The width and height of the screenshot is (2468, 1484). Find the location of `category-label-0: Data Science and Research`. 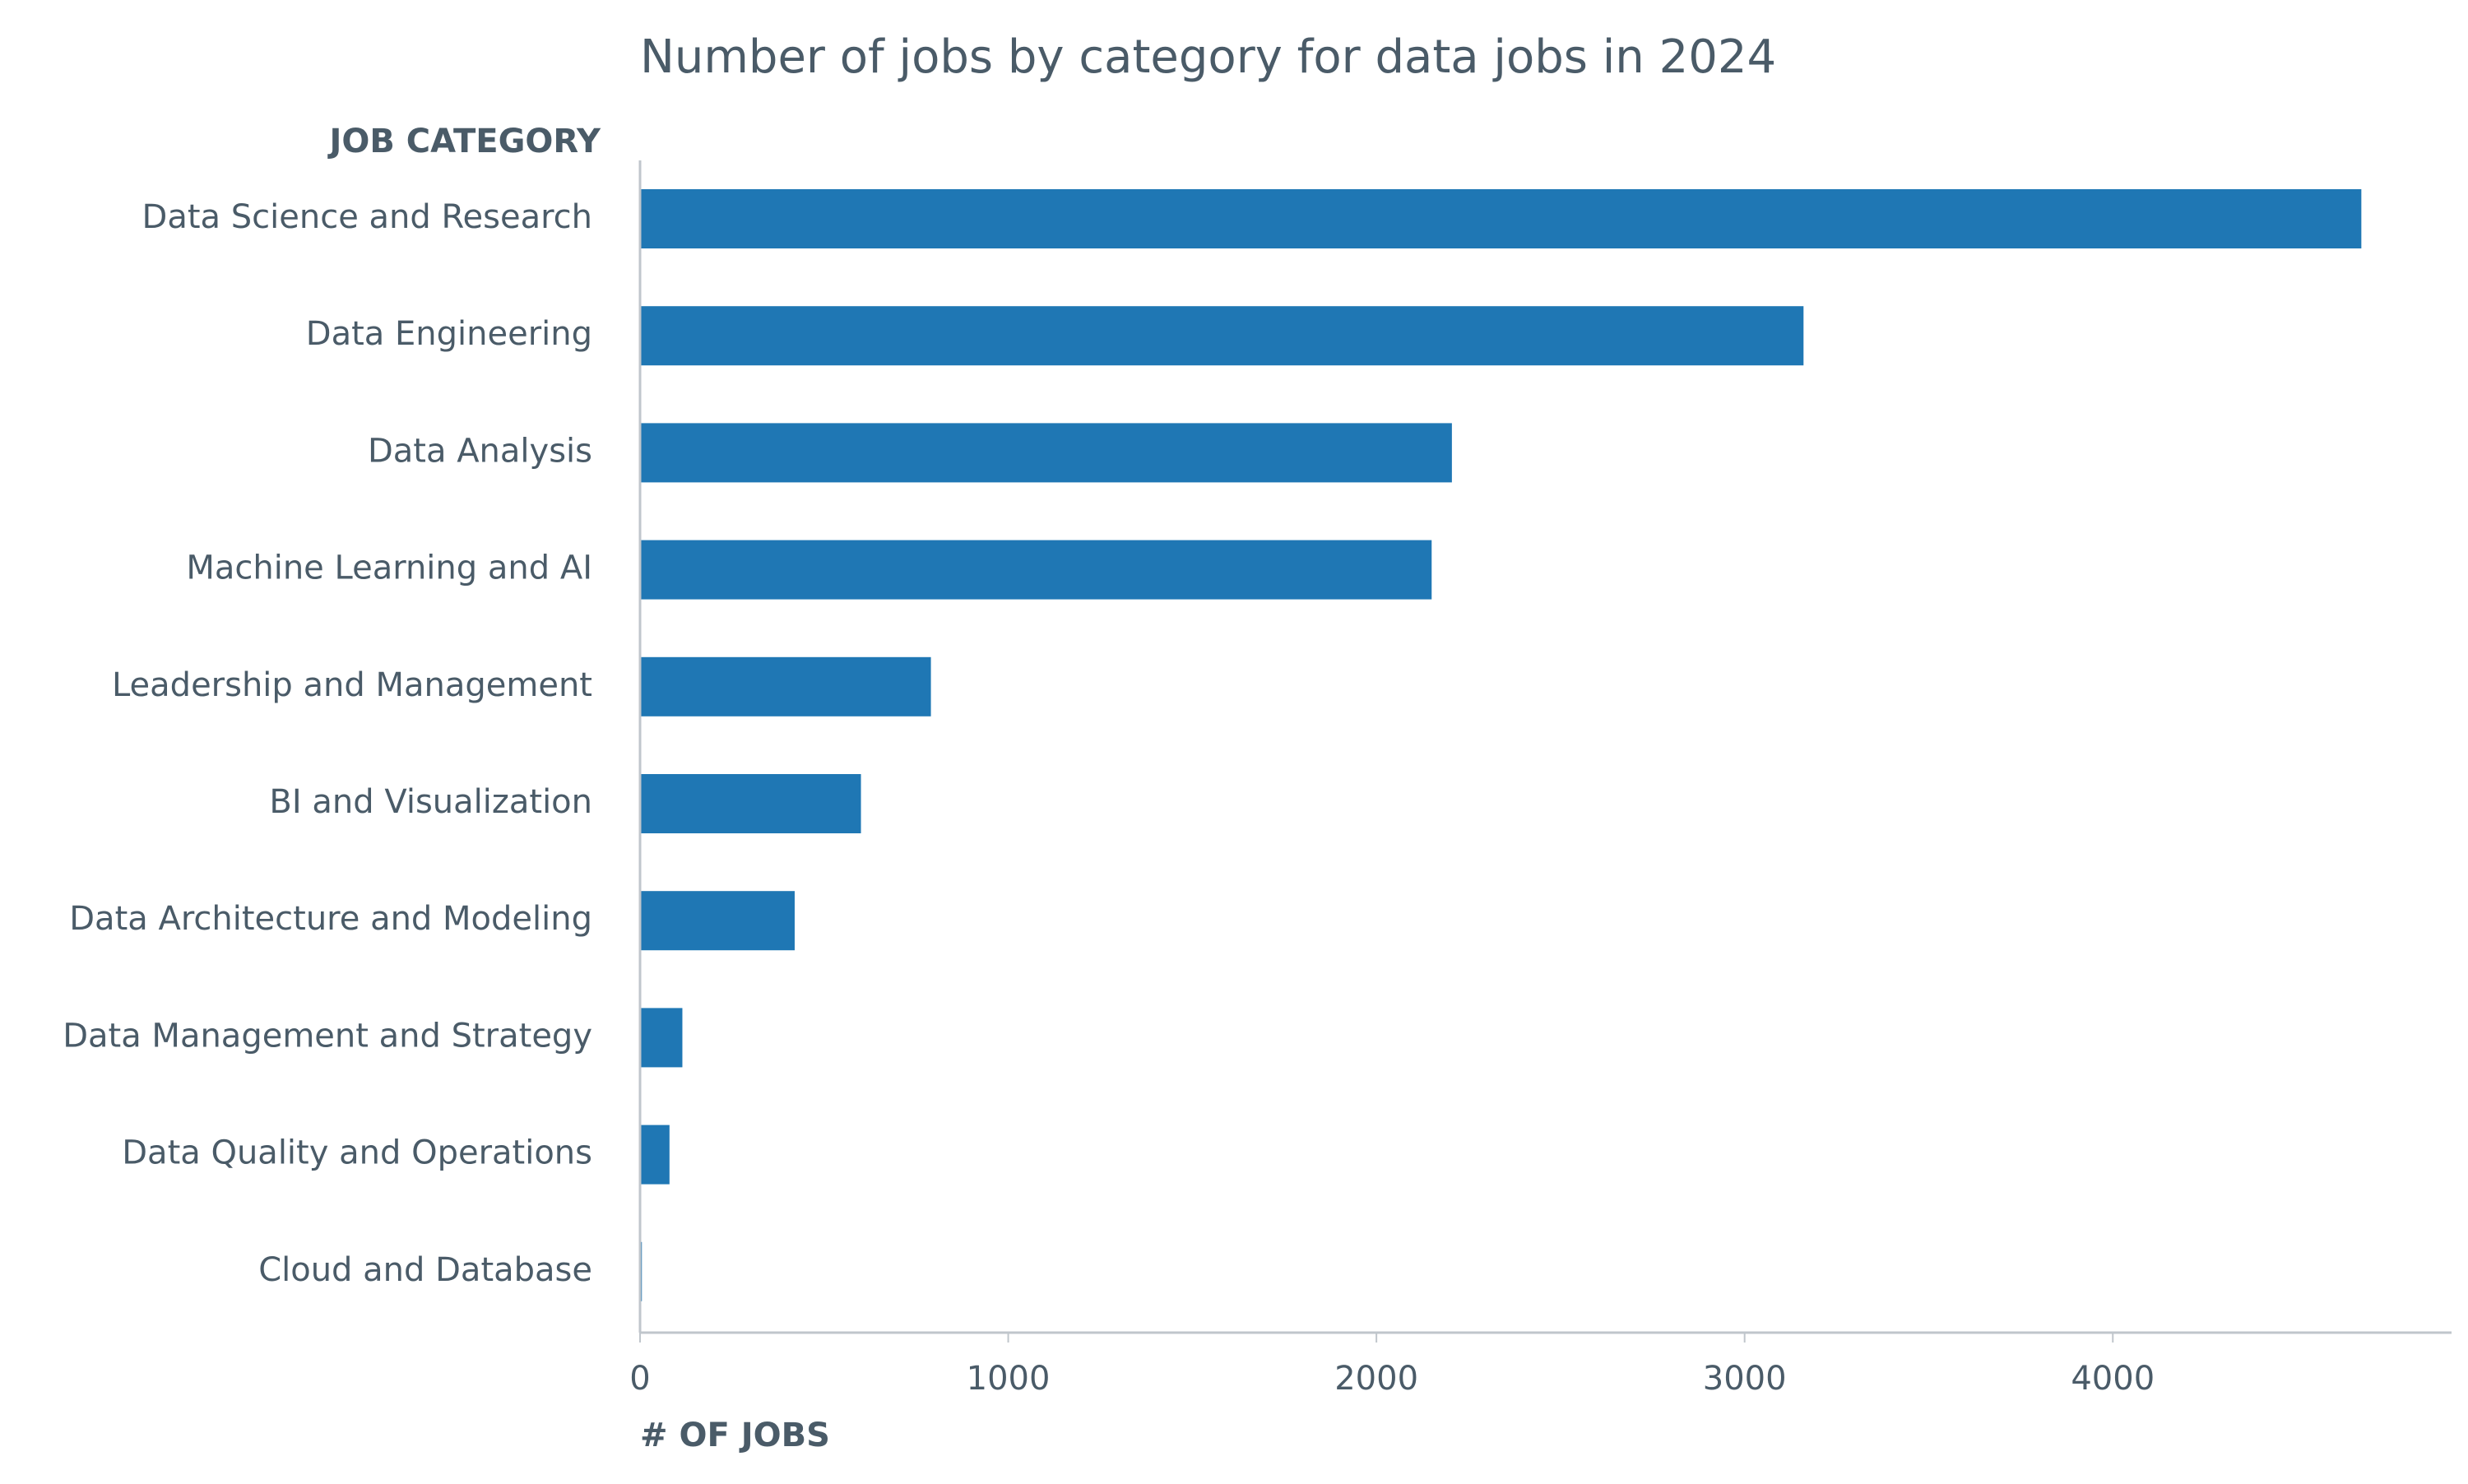

category-label-0: Data Science and Research is located at coordinates (367, 217).